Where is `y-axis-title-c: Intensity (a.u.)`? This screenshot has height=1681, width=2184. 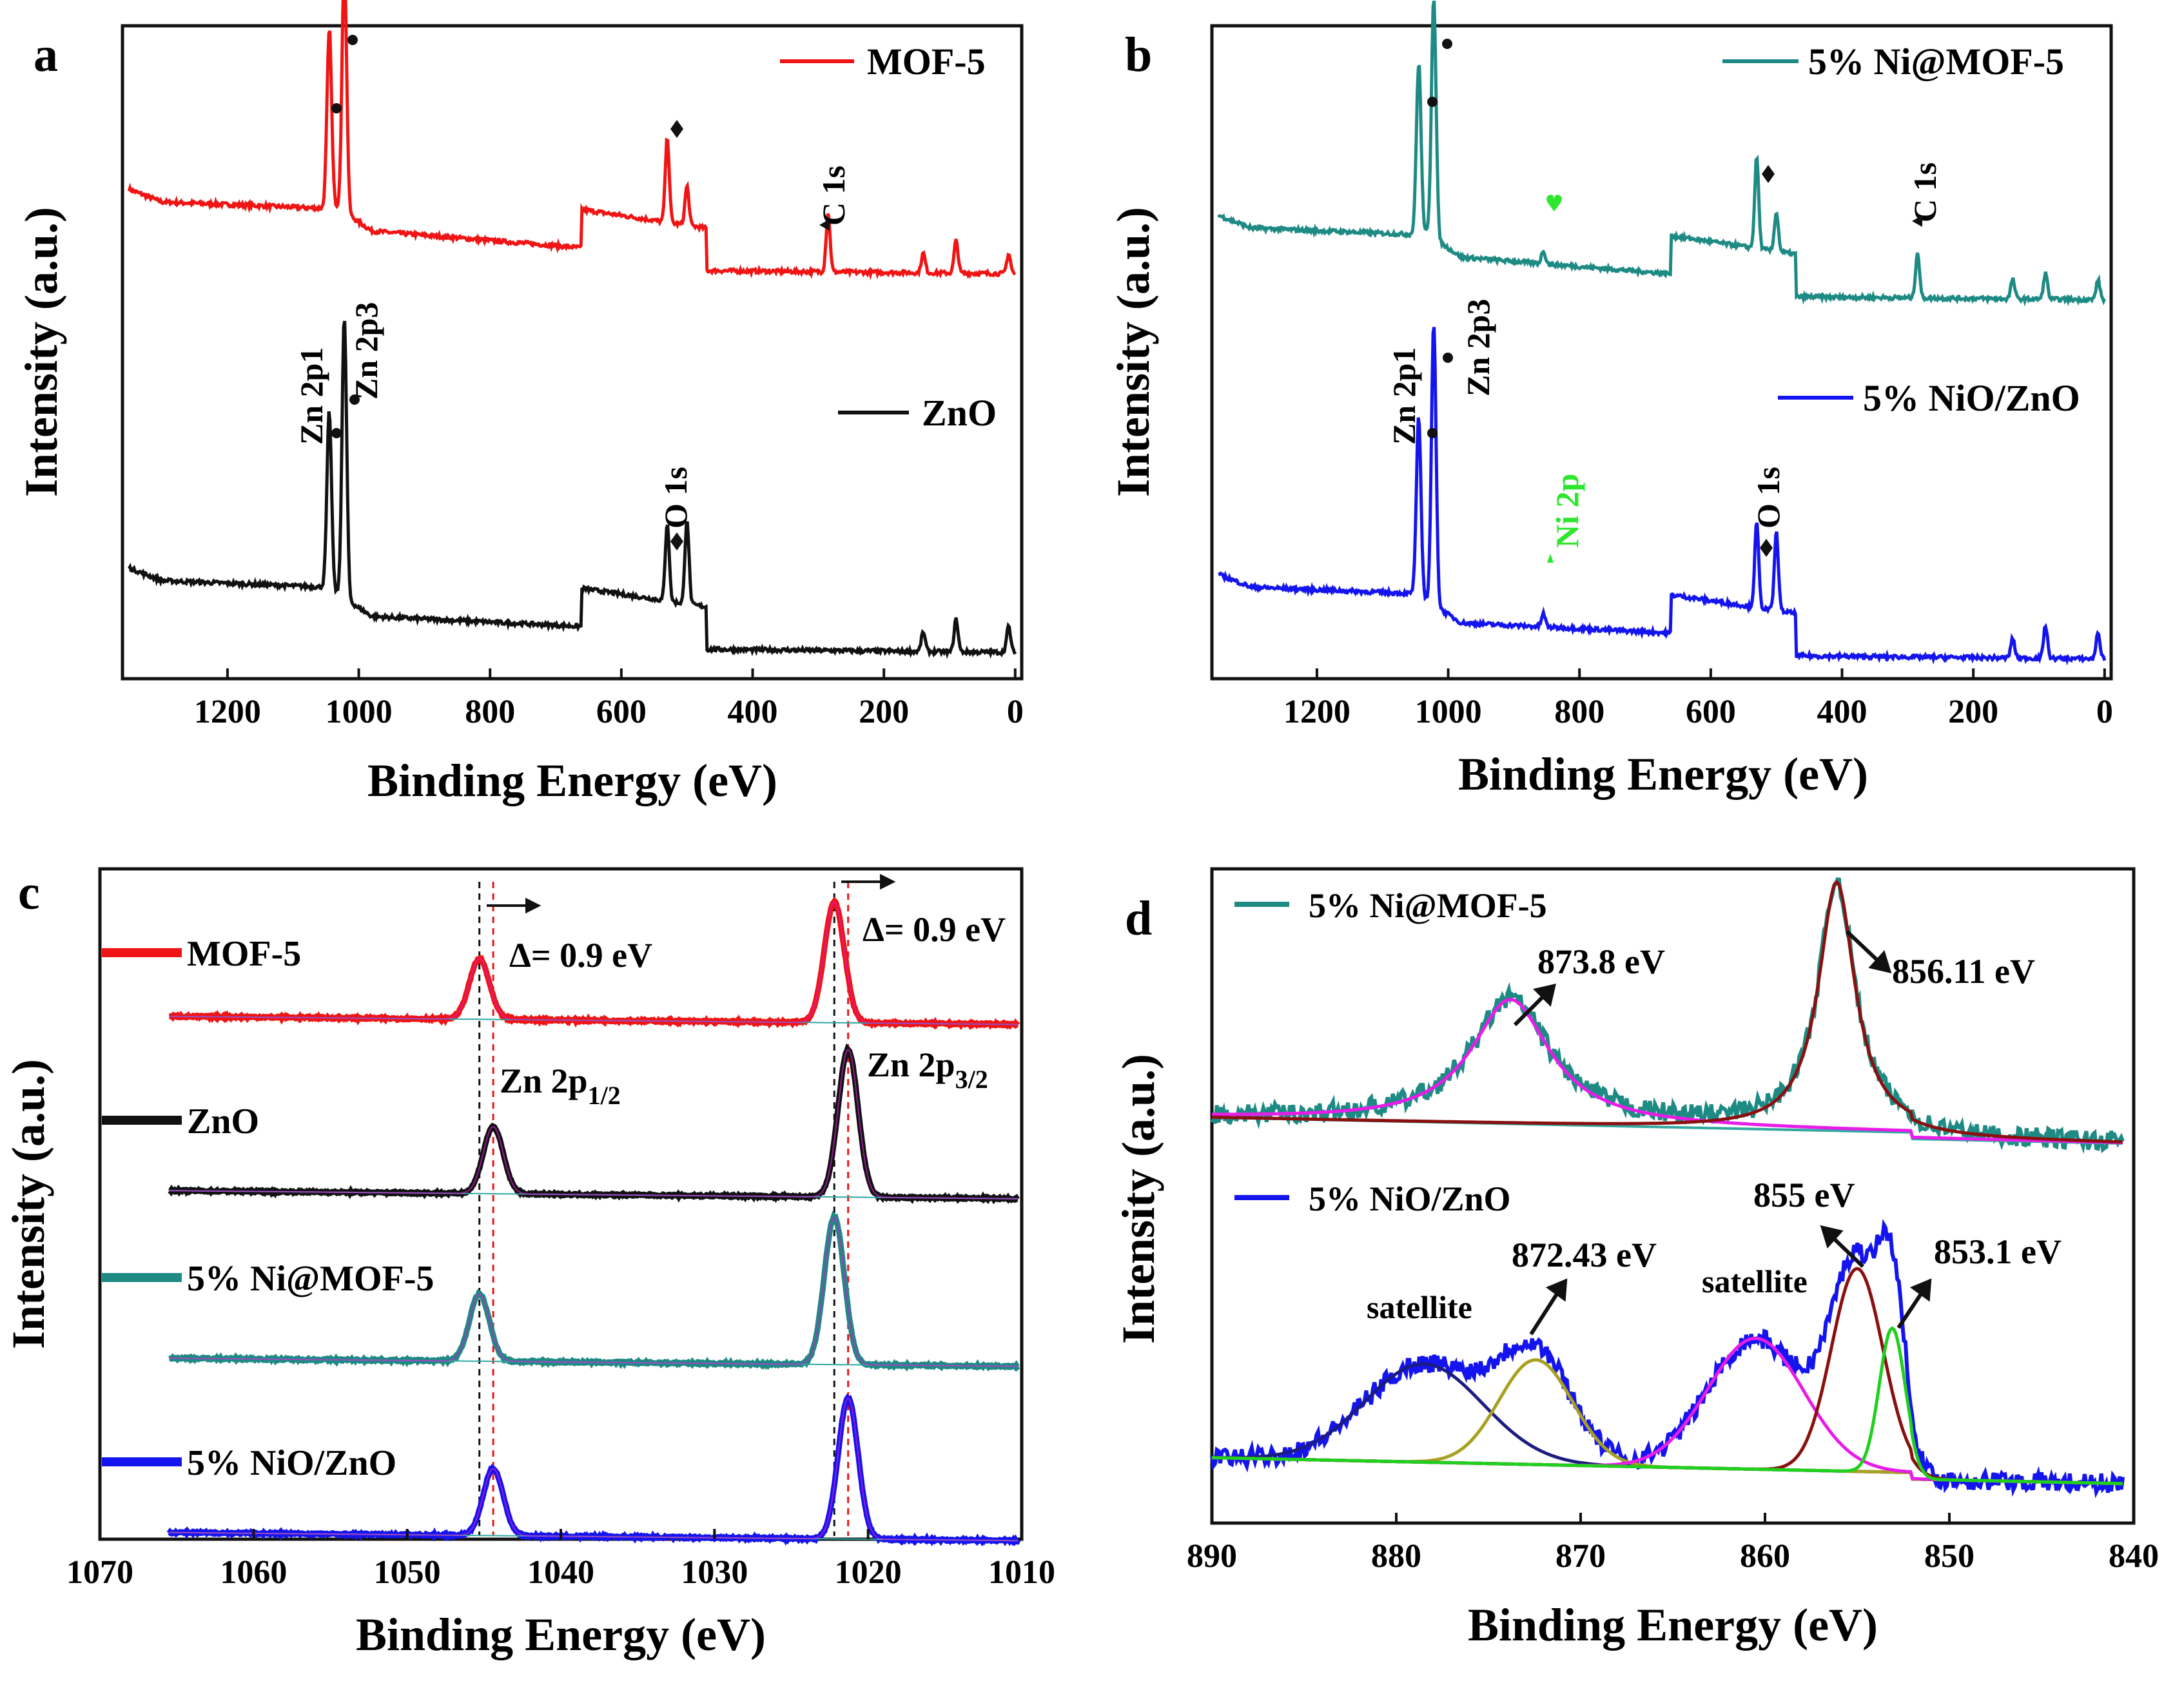
y-axis-title-c: Intensity (a.u.) is located at coordinates (28, 1204).